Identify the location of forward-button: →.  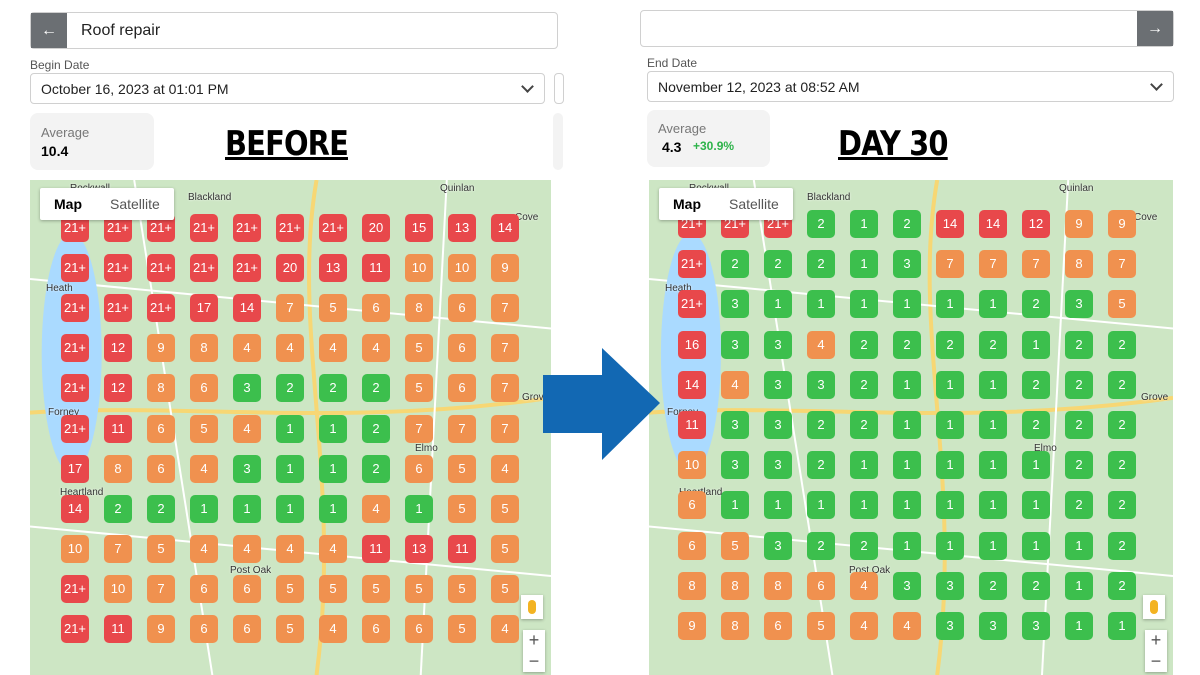
(1155, 28).